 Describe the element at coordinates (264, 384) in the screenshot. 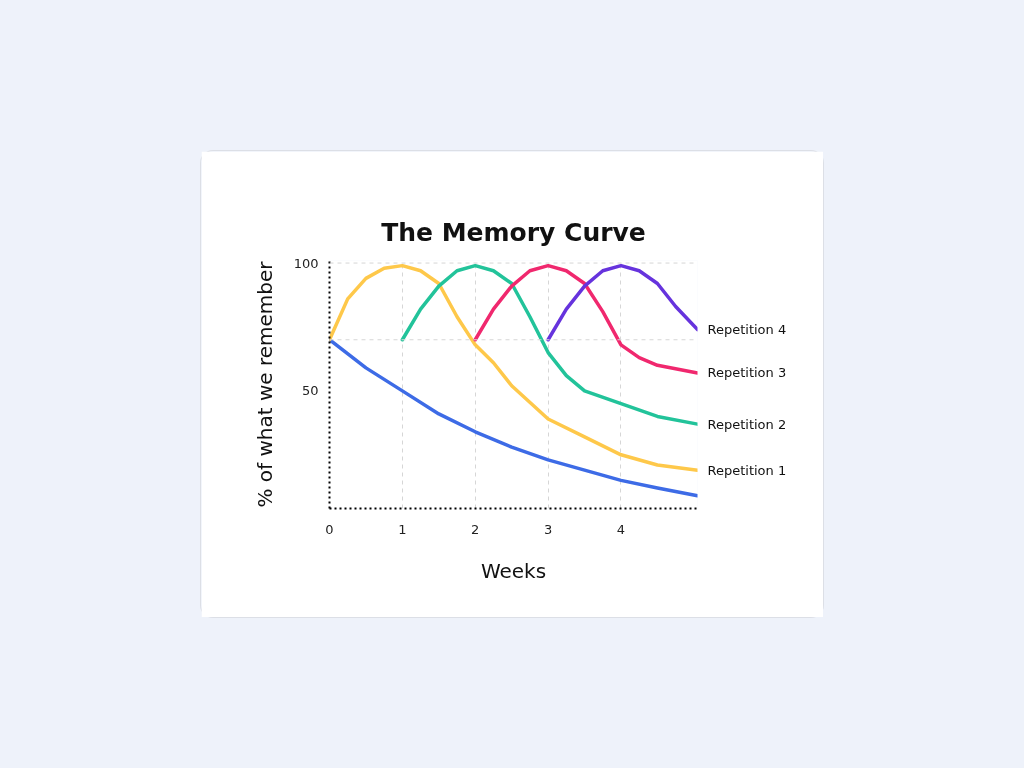

I see `y-axis-title: % of what we remember` at that location.